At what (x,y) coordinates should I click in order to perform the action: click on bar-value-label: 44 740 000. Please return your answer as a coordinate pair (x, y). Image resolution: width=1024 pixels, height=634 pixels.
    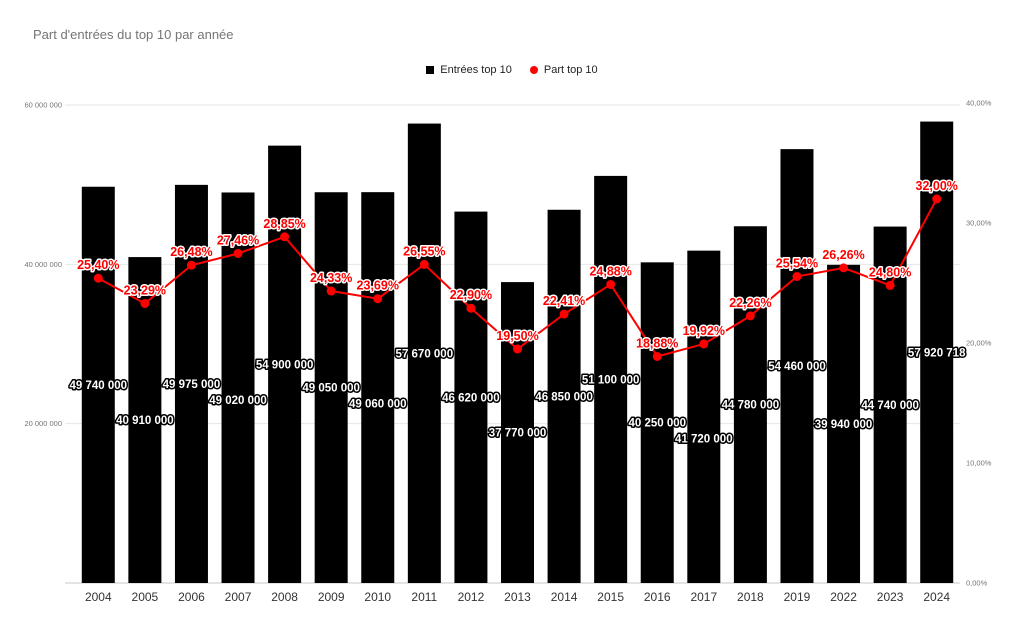
    Looking at the image, I should click on (890, 406).